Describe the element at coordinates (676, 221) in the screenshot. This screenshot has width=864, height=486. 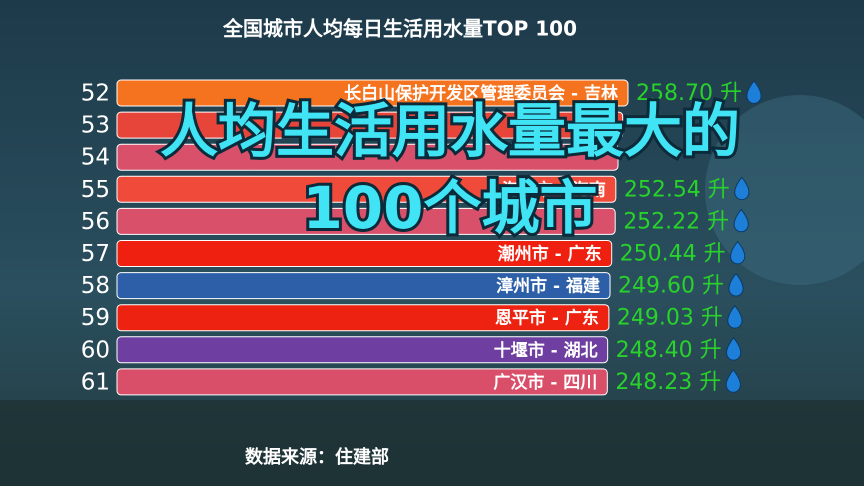
I see `value-label: 252.22 升` at that location.